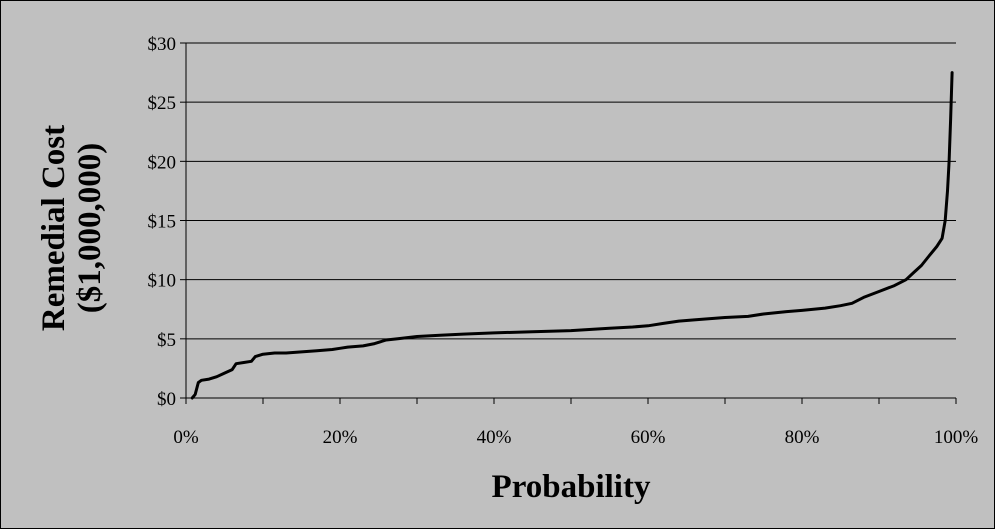  What do you see at coordinates (162, 281) in the screenshot?
I see `y-tick-label: $10` at bounding box center [162, 281].